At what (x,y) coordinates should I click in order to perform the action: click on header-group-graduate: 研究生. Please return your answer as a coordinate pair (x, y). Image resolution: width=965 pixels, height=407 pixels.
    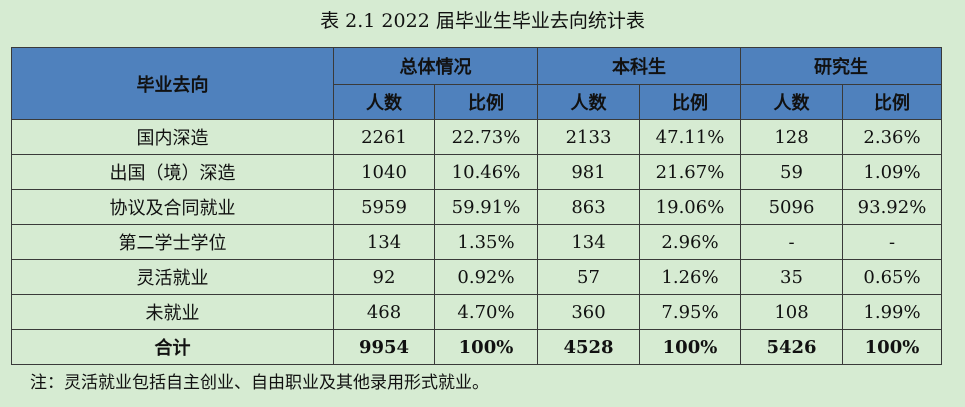
    Looking at the image, I should click on (841, 66).